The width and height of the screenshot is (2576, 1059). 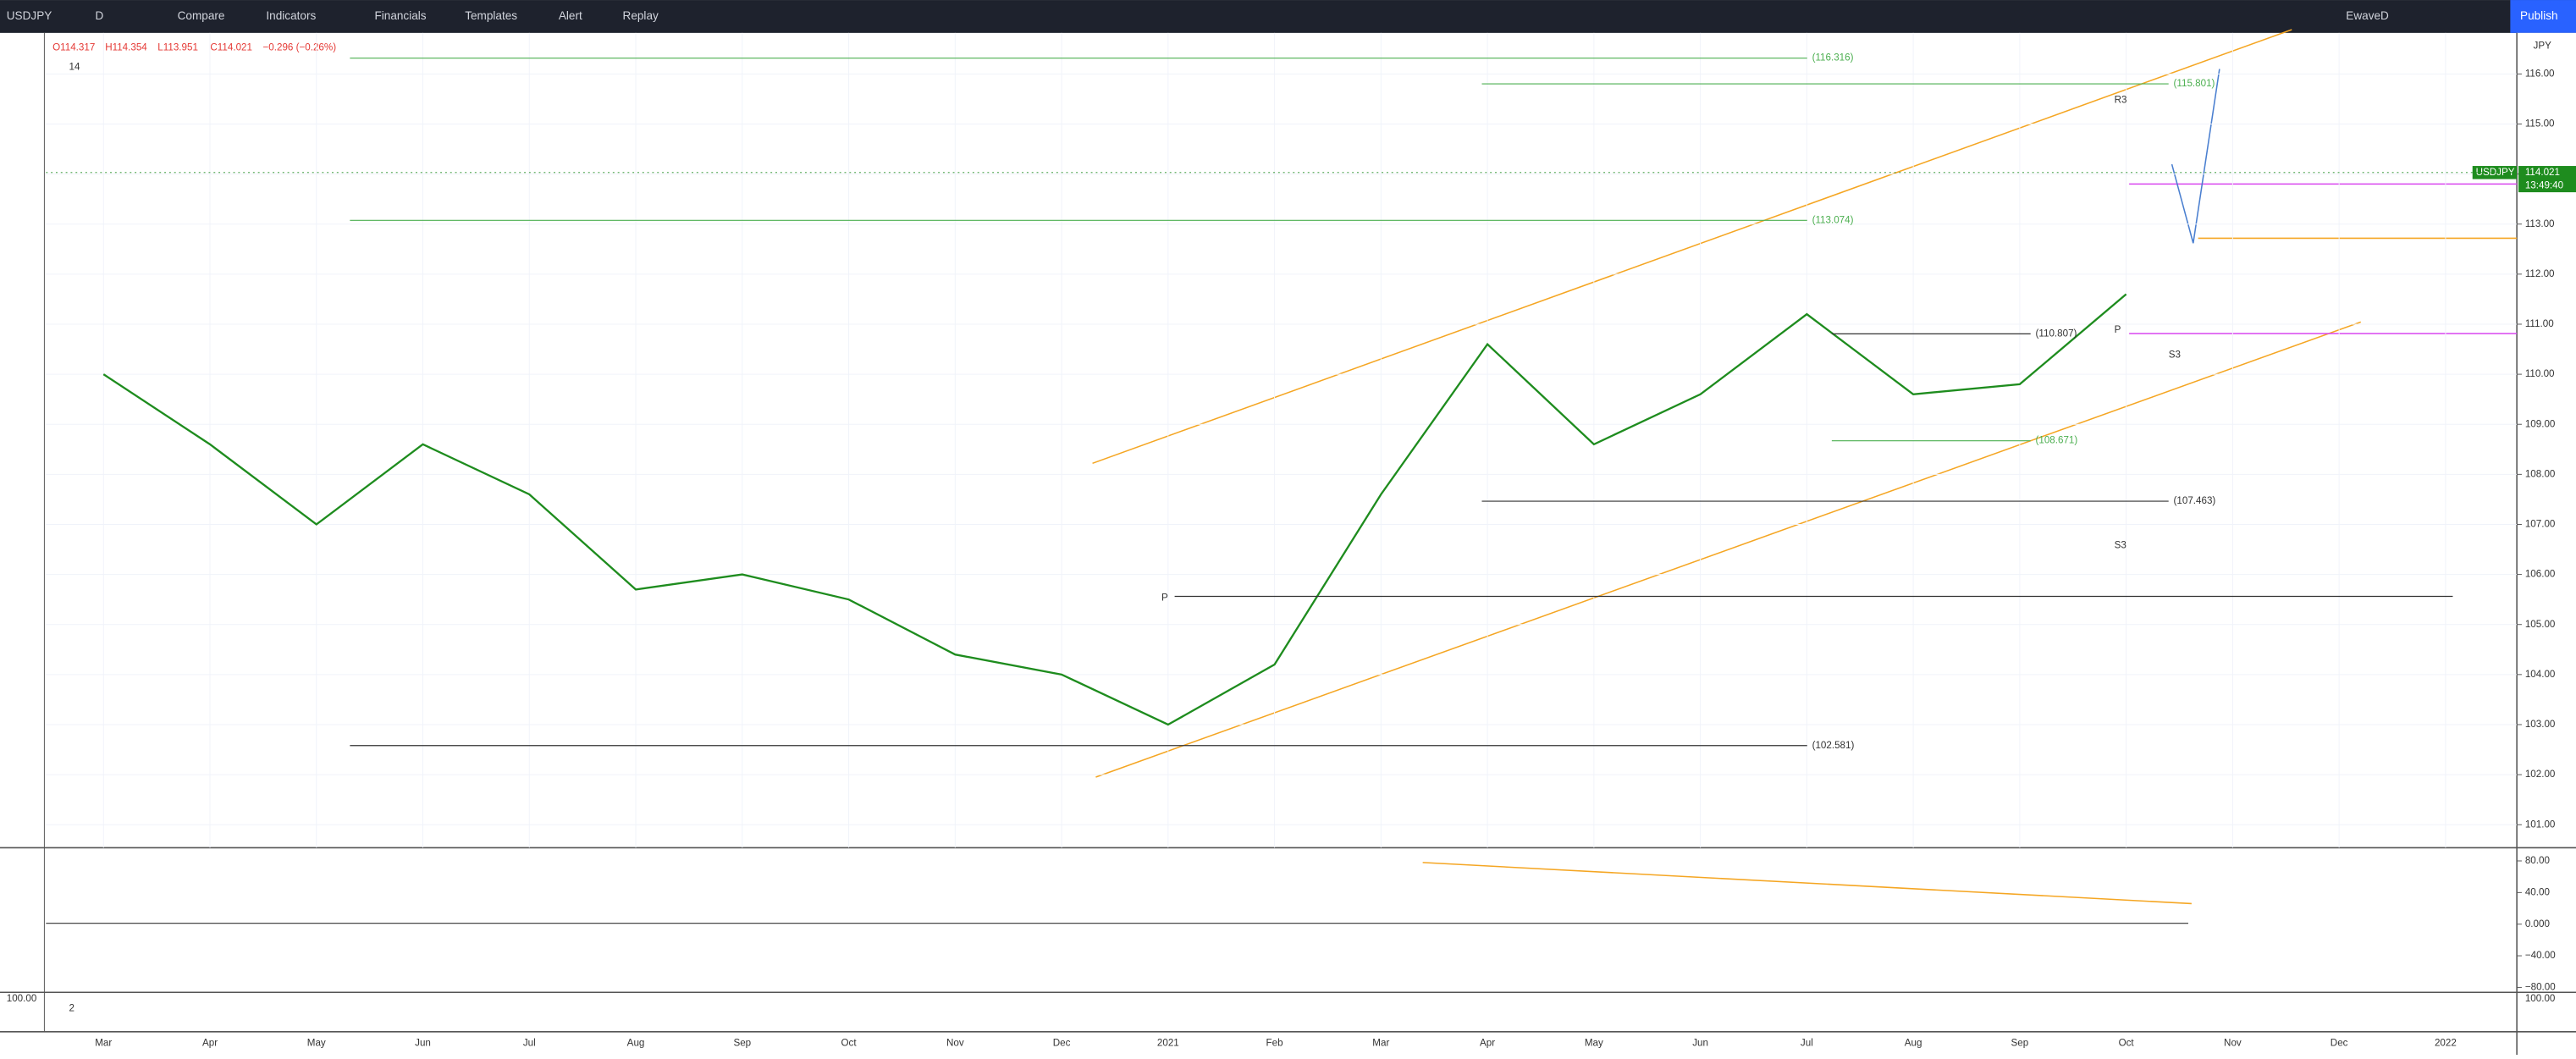 I want to click on tag-price: 114.021, so click(x=2543, y=172).